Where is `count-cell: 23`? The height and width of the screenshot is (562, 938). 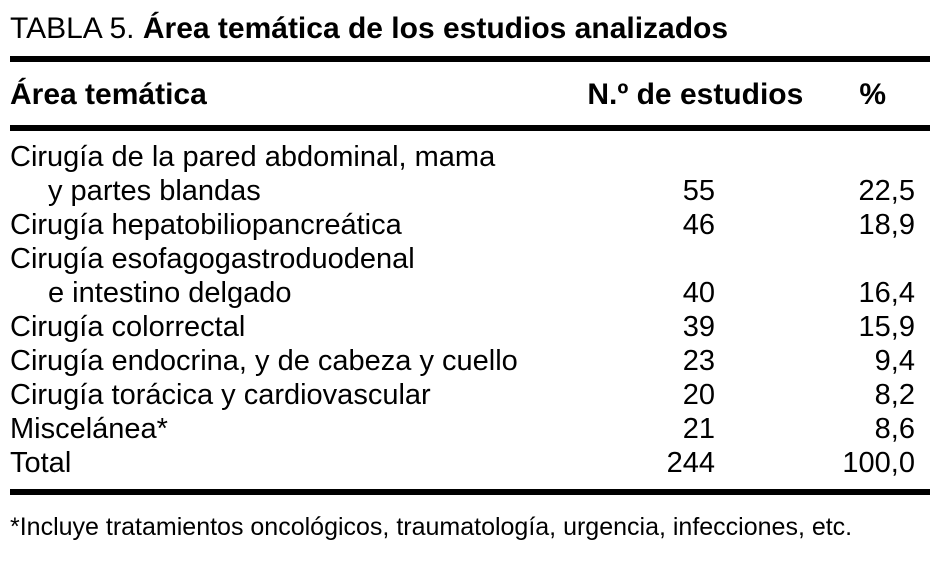 count-cell: 23 is located at coordinates (698, 361).